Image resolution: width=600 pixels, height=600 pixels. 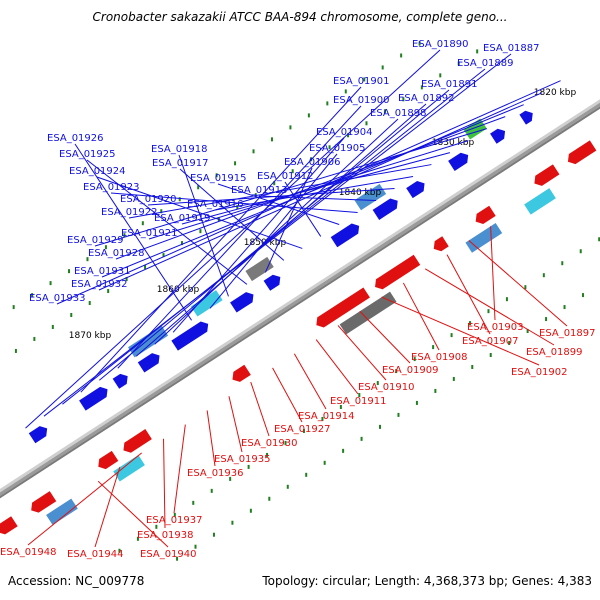 What do you see at coordinates (148, 199) in the screenshot?
I see `gene-label: ESA_01920` at bounding box center [148, 199].